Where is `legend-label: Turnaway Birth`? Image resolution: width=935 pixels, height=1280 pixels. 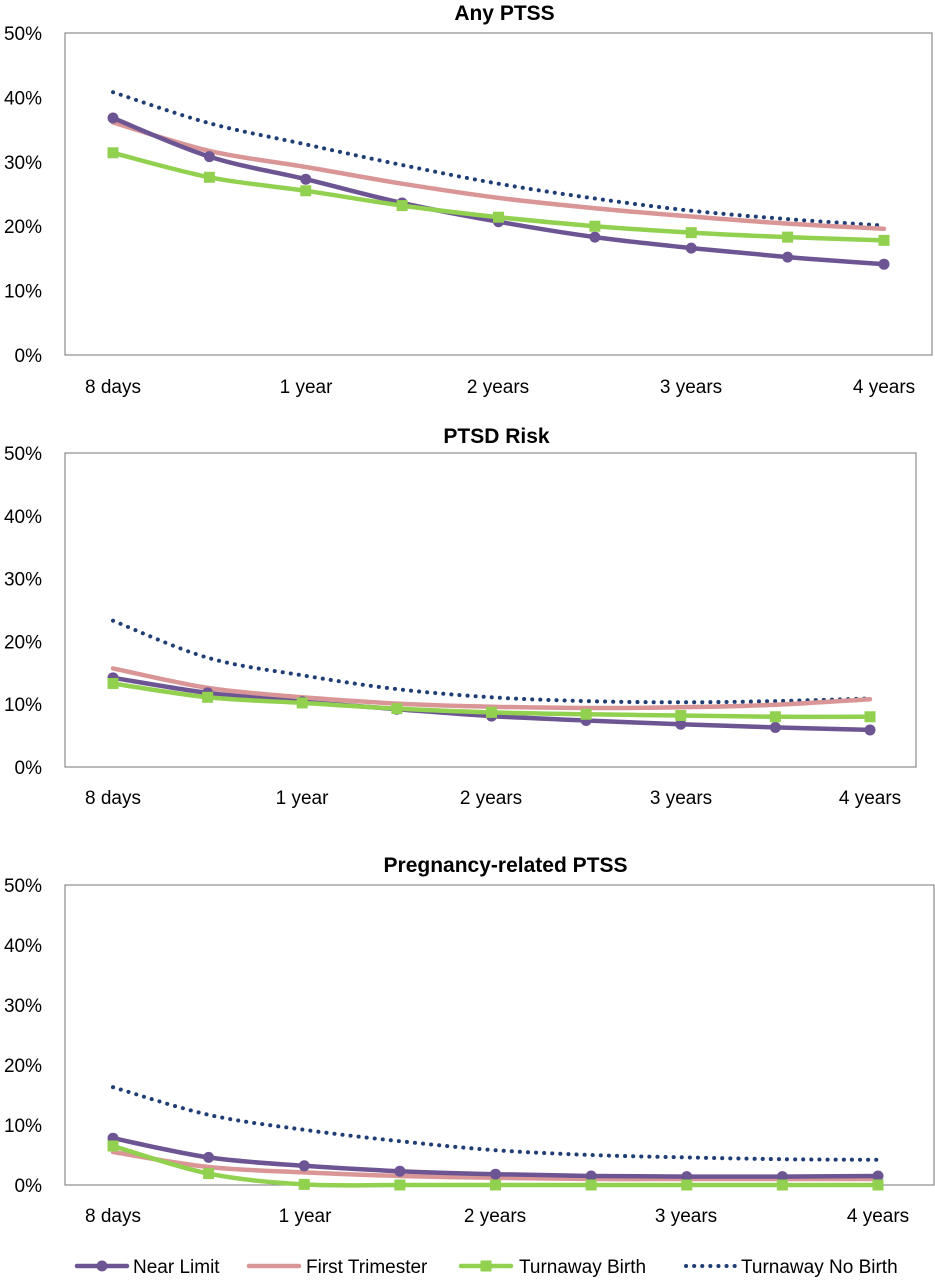
legend-label: Turnaway Birth is located at coordinates (582, 1267).